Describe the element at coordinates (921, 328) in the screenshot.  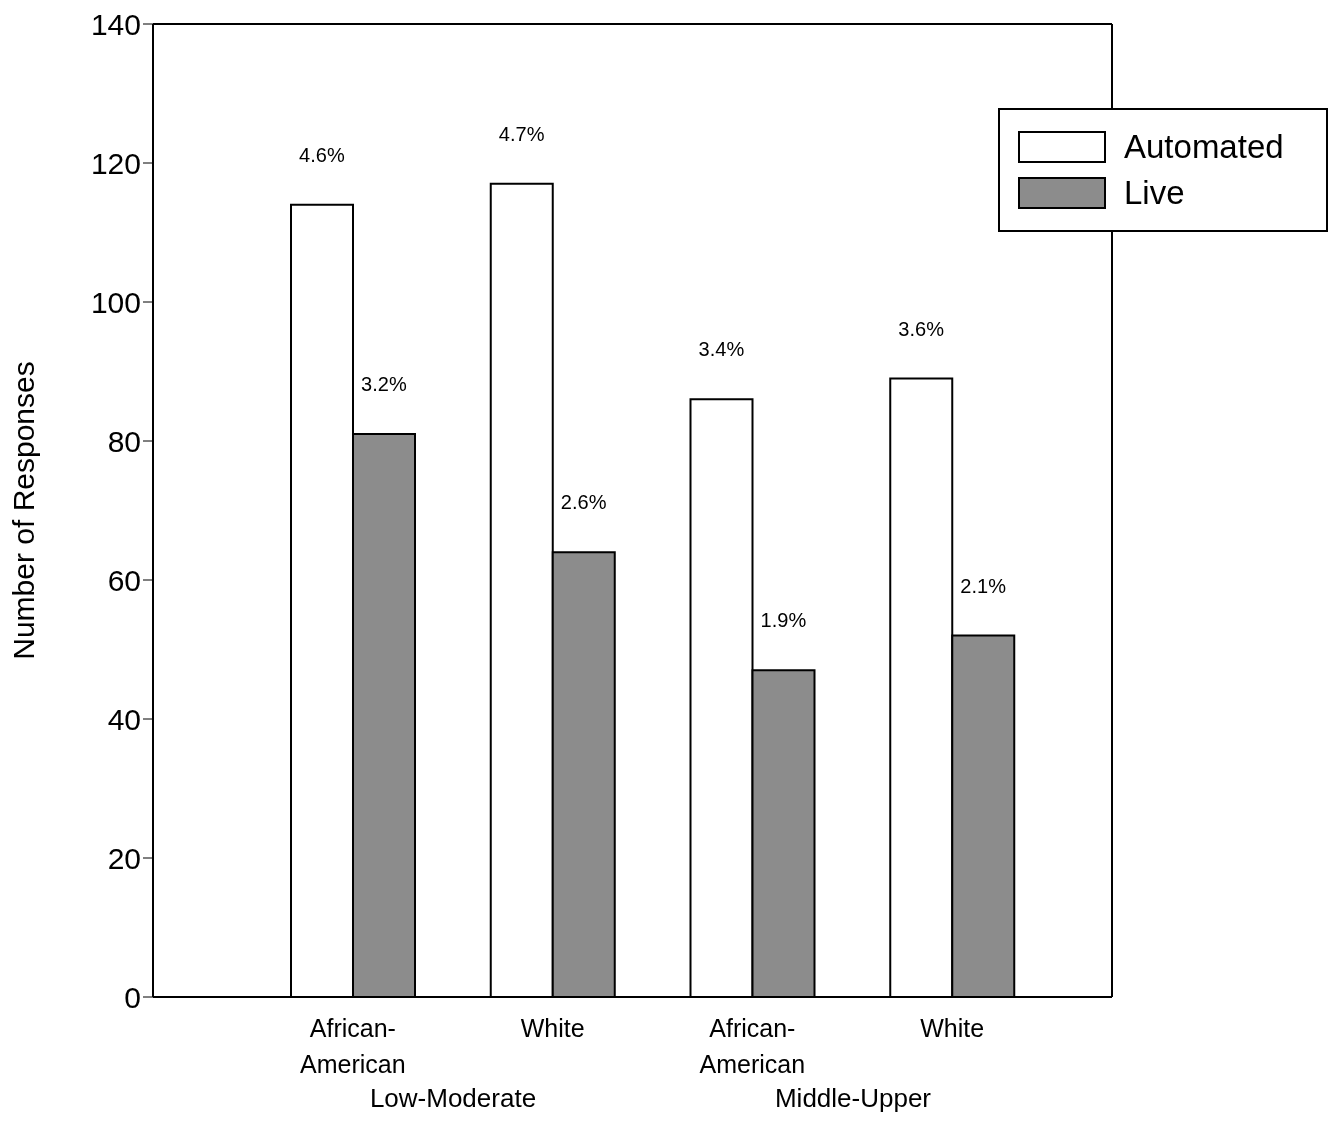
I see `annotation: 3.6%` at that location.